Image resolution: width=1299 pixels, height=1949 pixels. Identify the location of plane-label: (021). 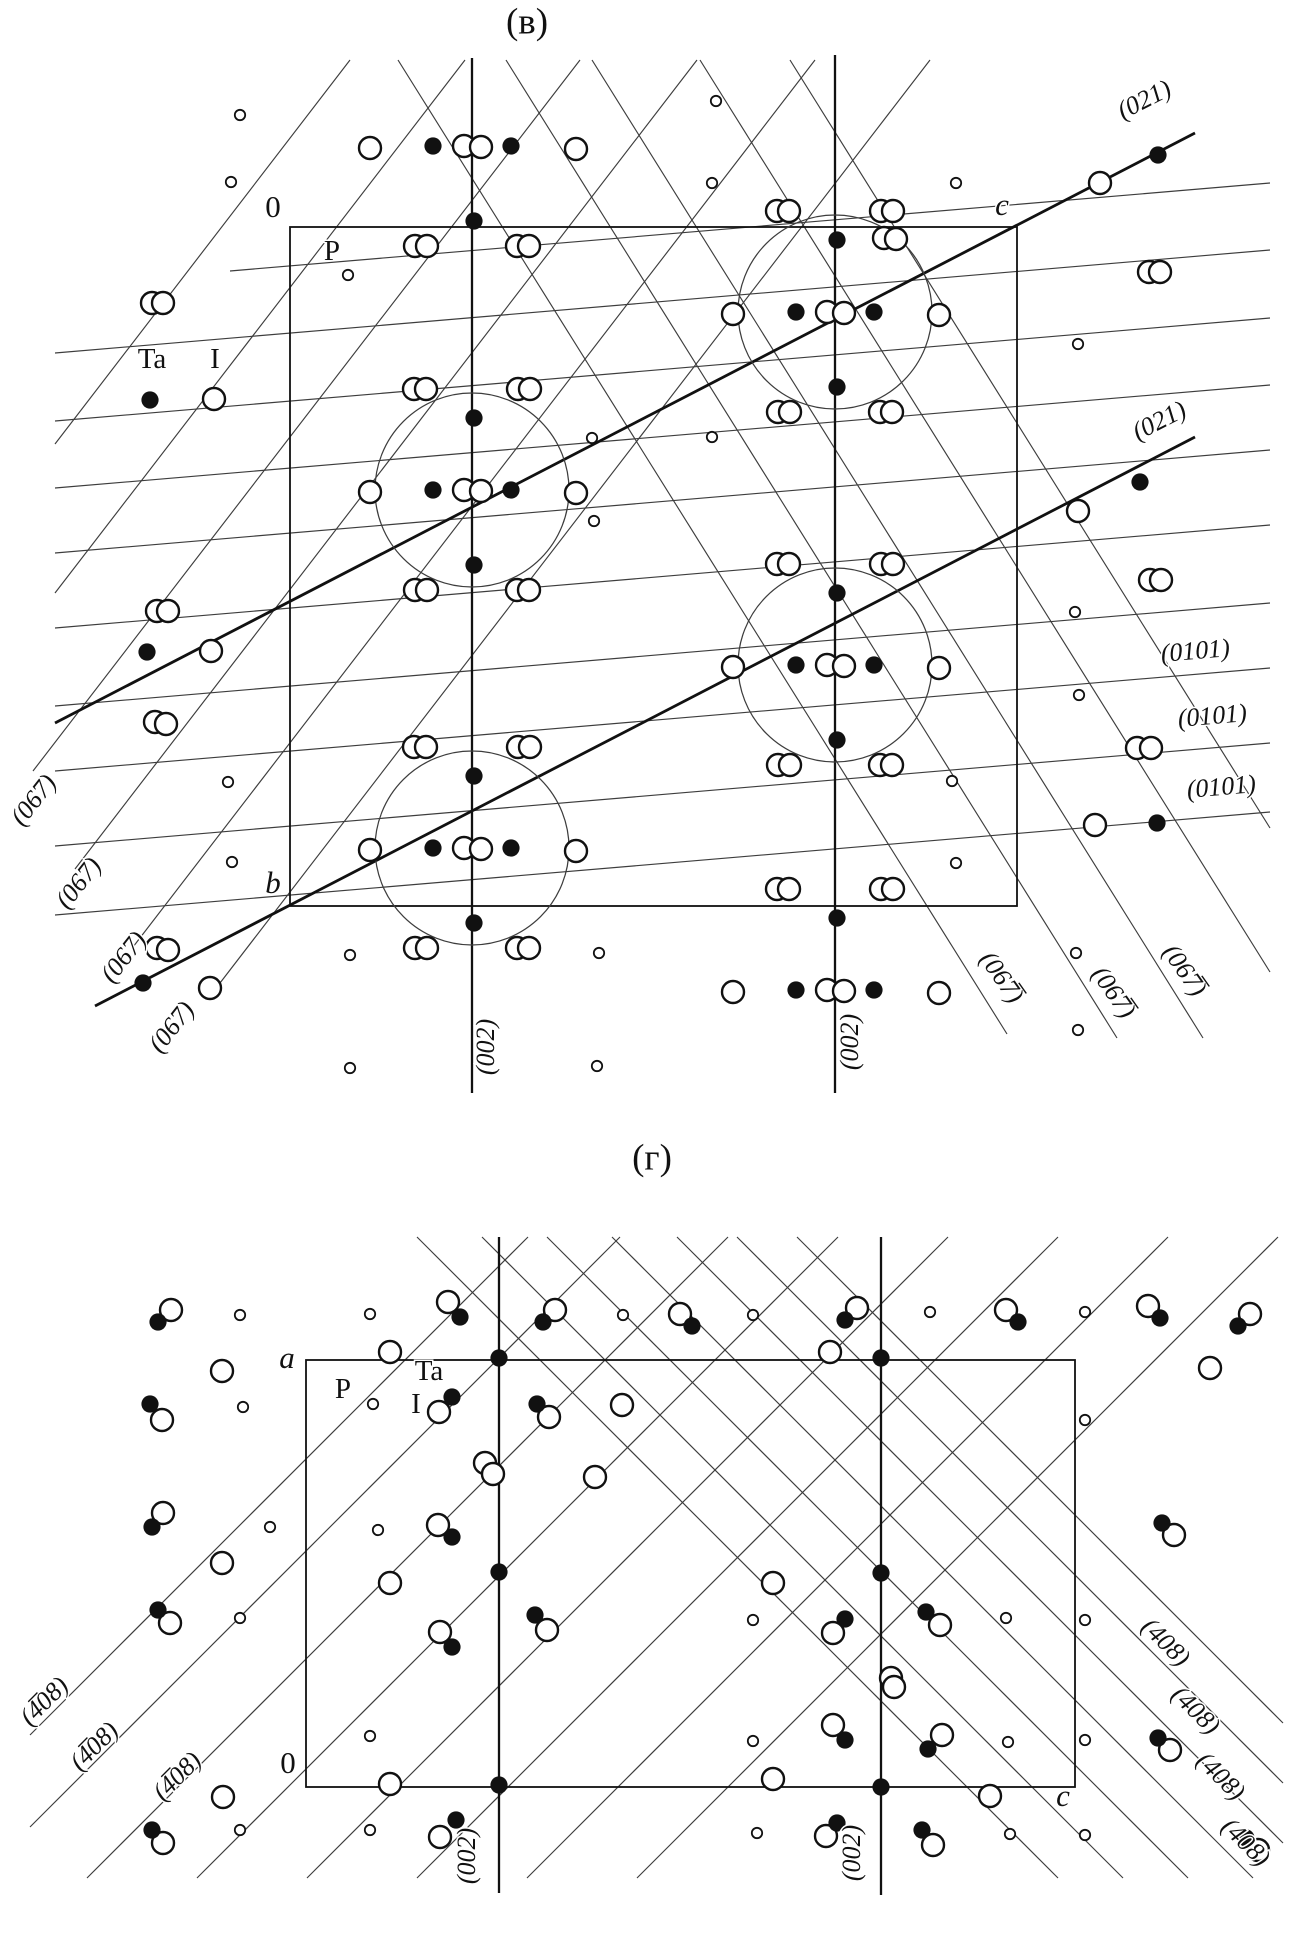
(1158, 420).